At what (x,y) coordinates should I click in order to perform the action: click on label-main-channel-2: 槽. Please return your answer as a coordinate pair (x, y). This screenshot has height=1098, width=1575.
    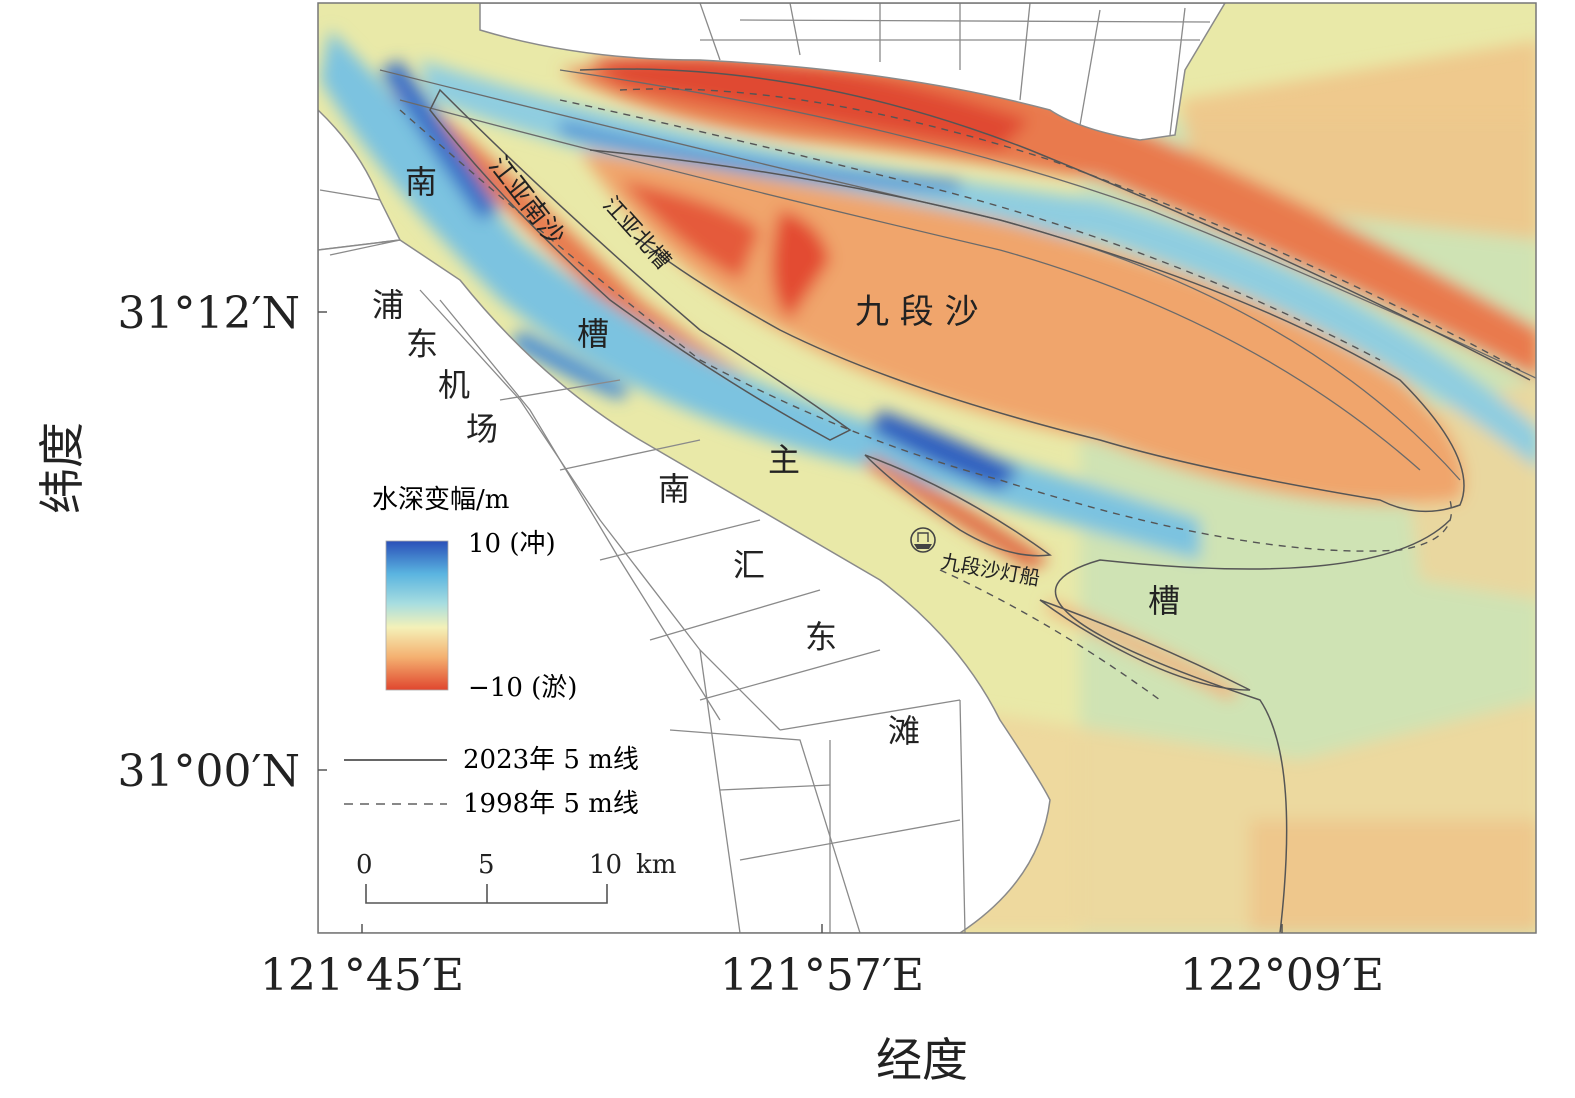
    Looking at the image, I should click on (1164, 601).